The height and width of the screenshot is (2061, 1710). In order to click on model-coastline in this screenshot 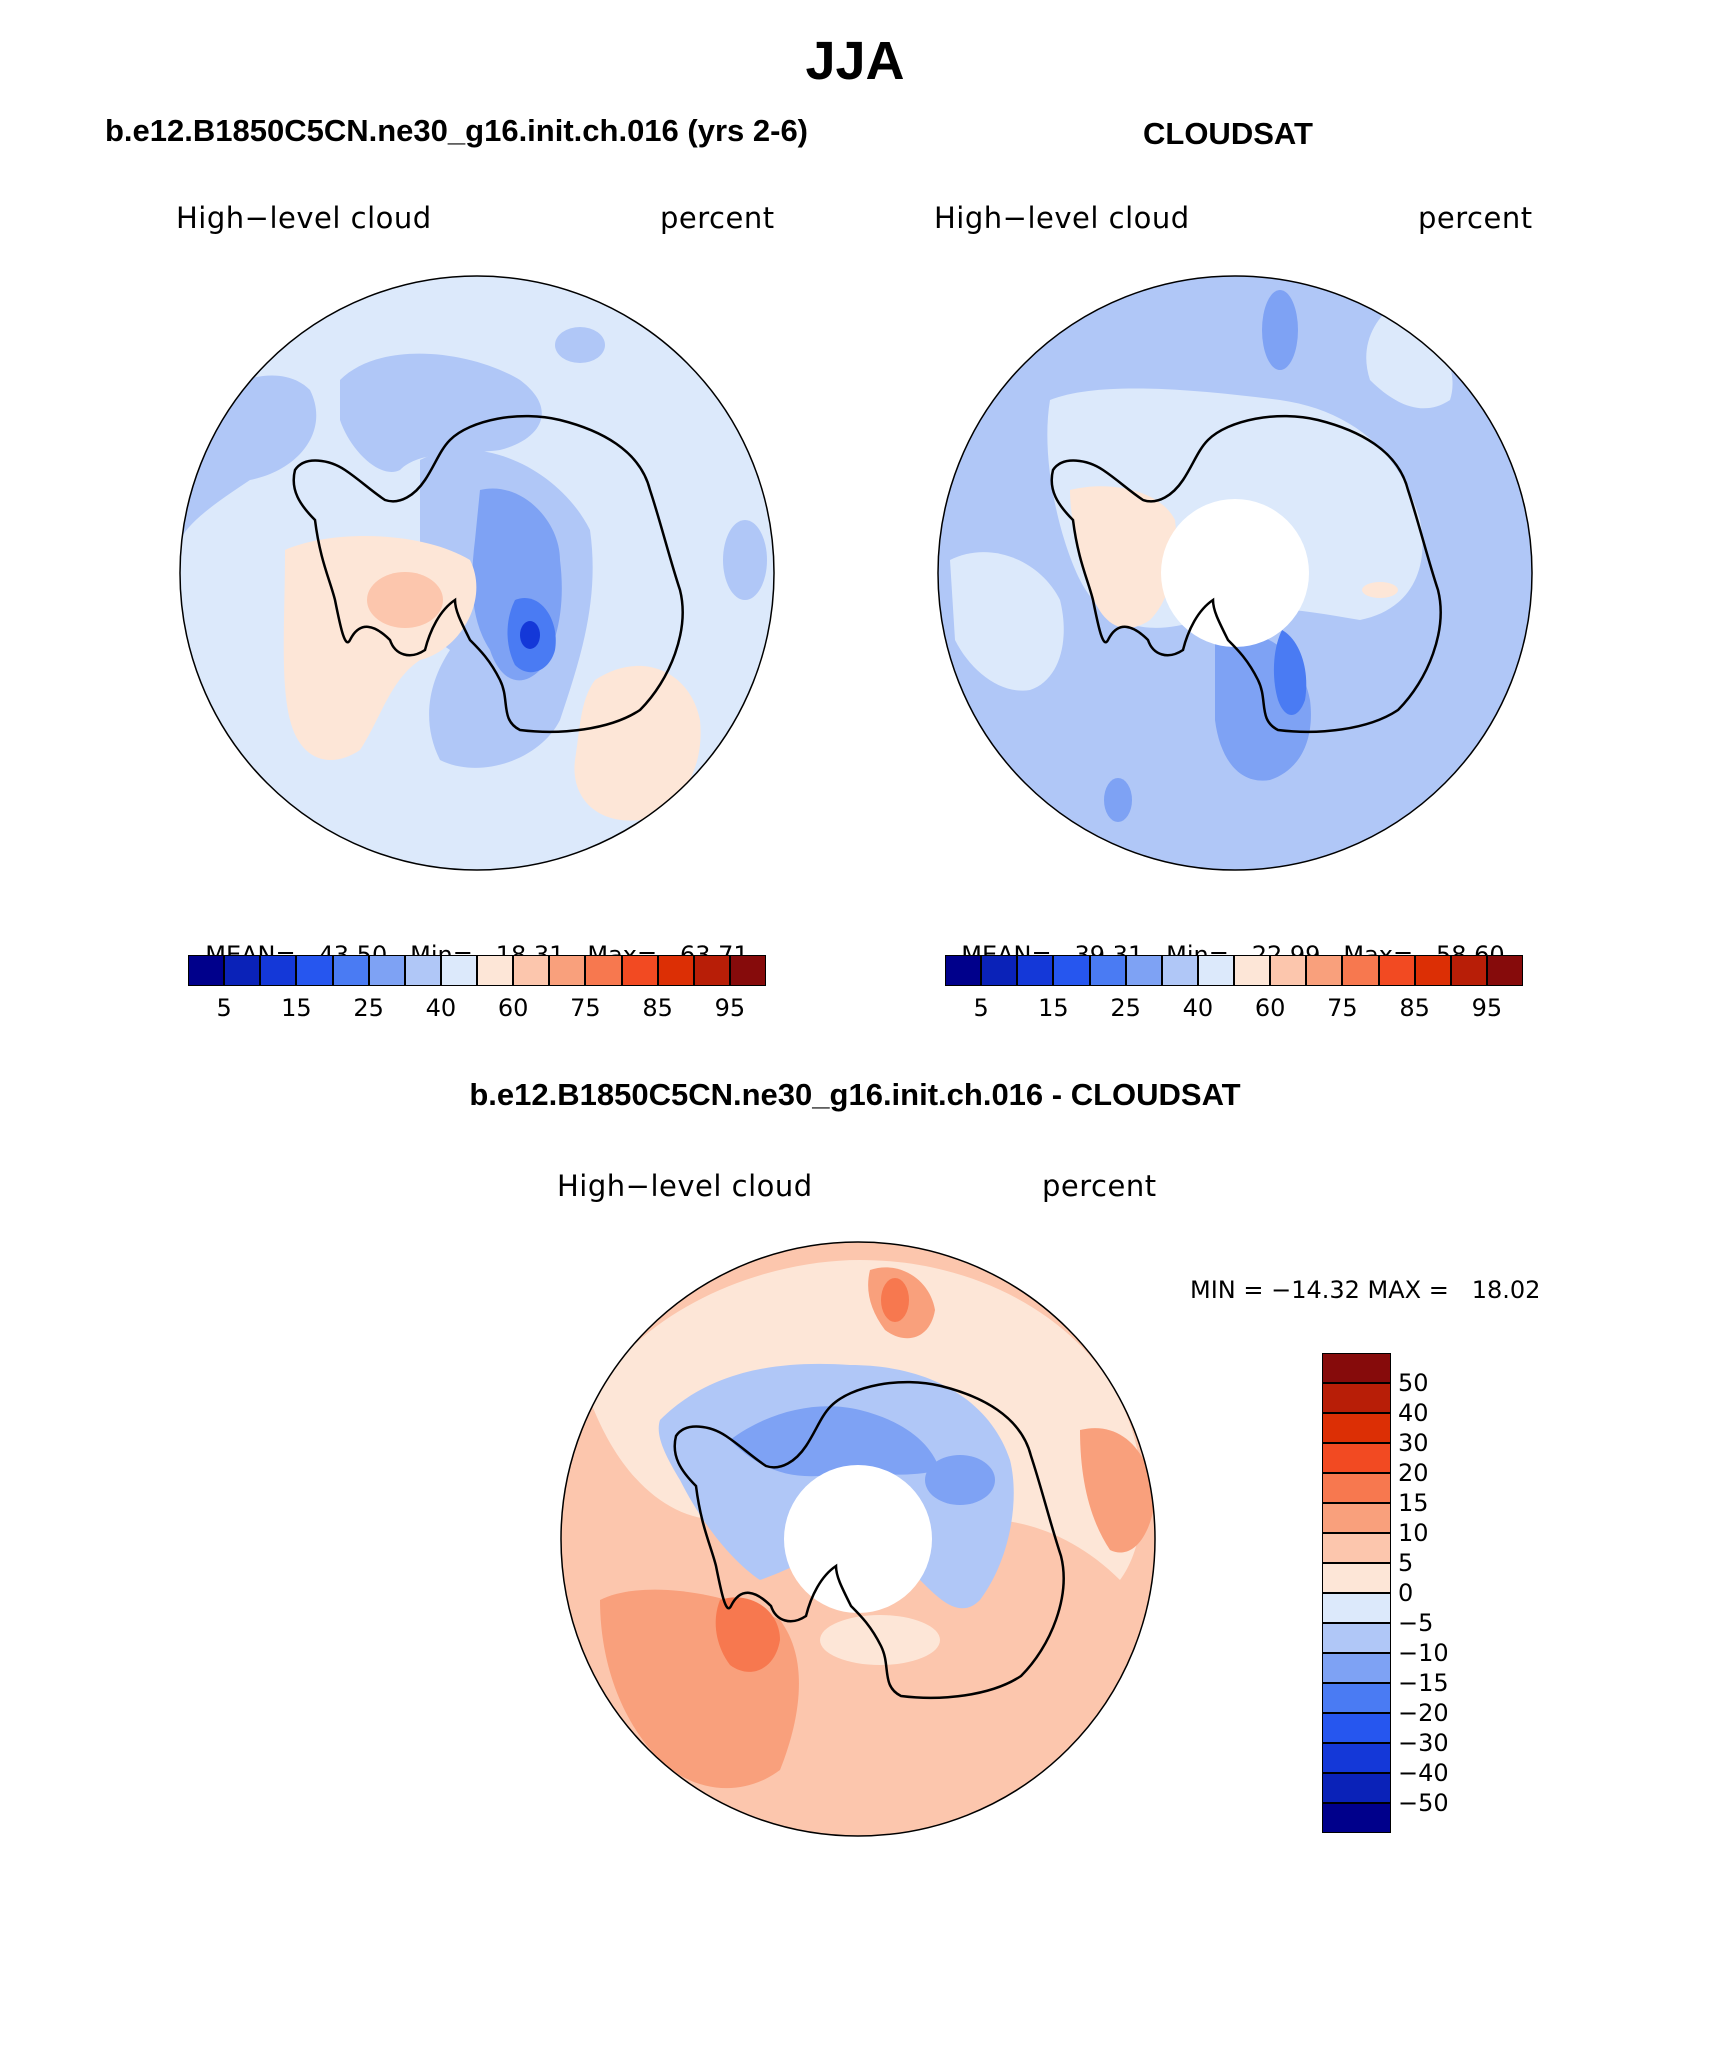, I will do `click(488, 574)`.